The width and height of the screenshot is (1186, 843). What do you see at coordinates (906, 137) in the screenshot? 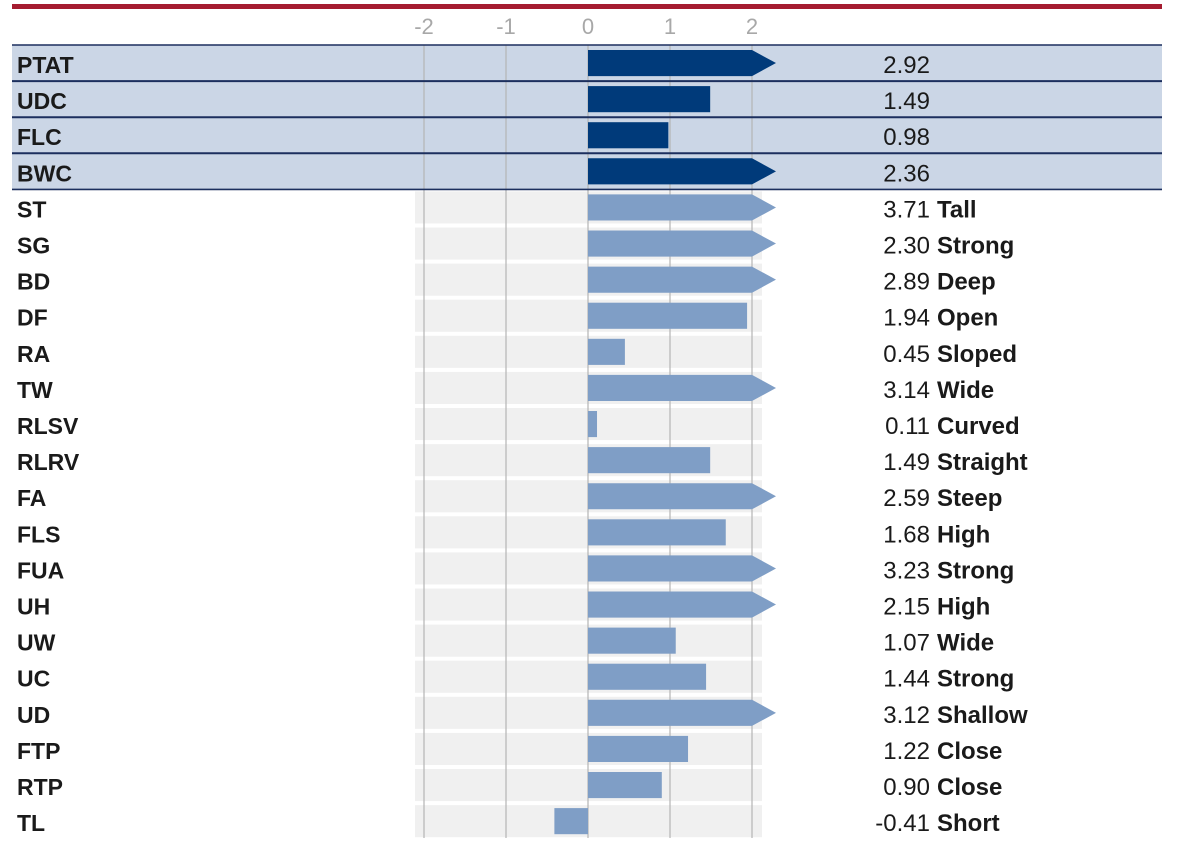
I see `value-label: 0.98` at bounding box center [906, 137].